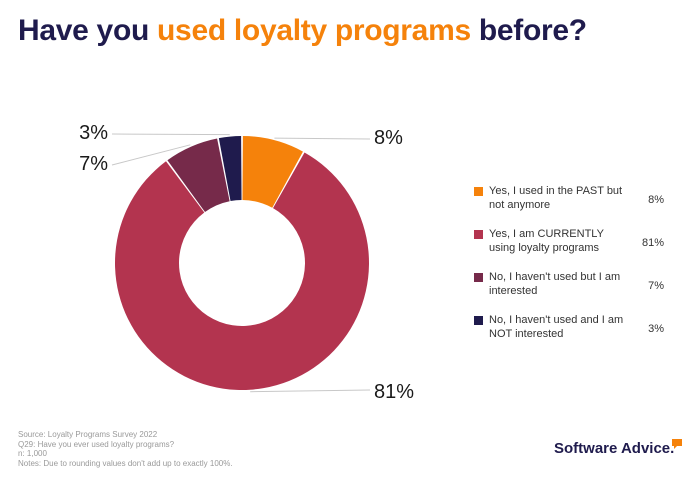 This screenshot has width=700, height=478. What do you see at coordinates (394, 392) in the screenshot?
I see `data-label: 81%` at bounding box center [394, 392].